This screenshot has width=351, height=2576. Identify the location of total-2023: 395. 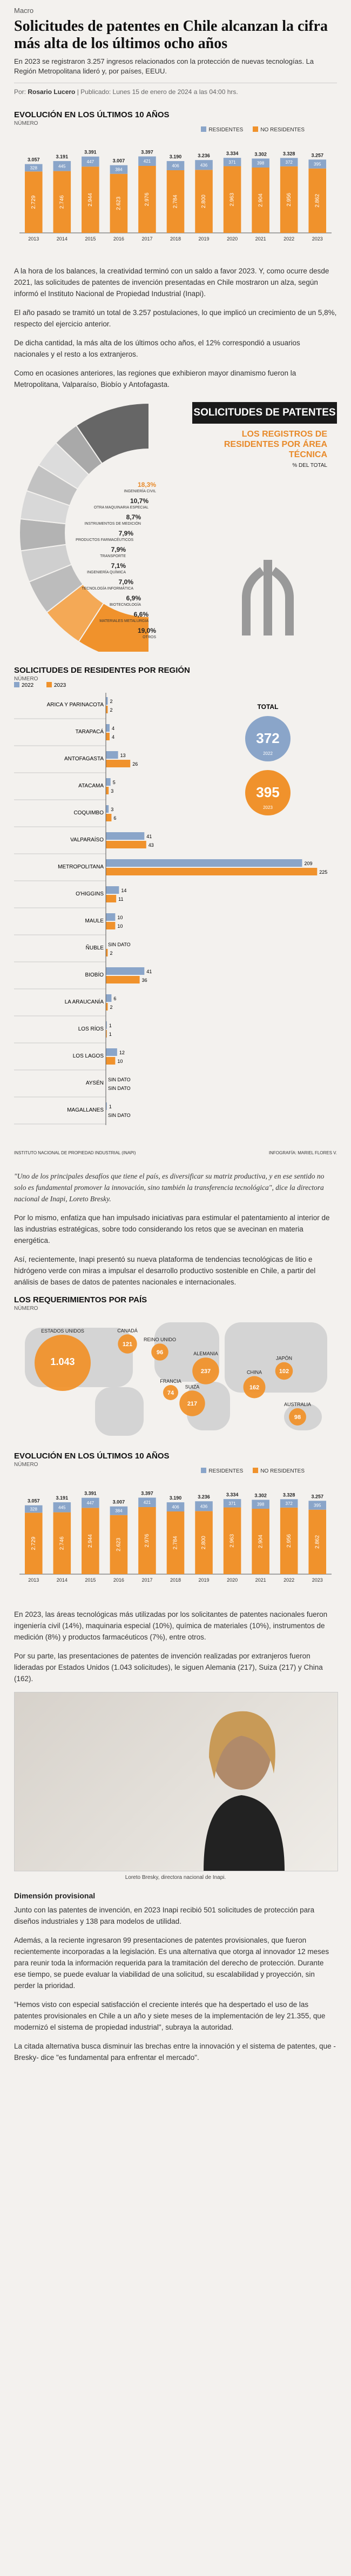
(267, 792).